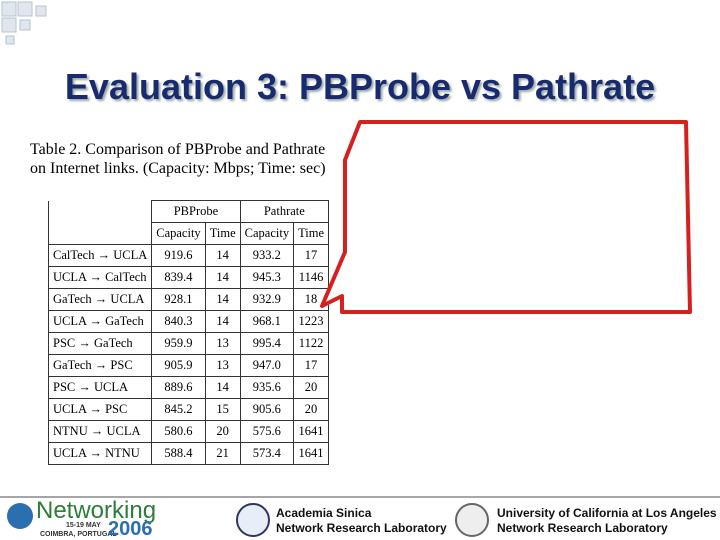 The width and height of the screenshot is (720, 540). I want to click on value-cell: 928.1, so click(178, 299).